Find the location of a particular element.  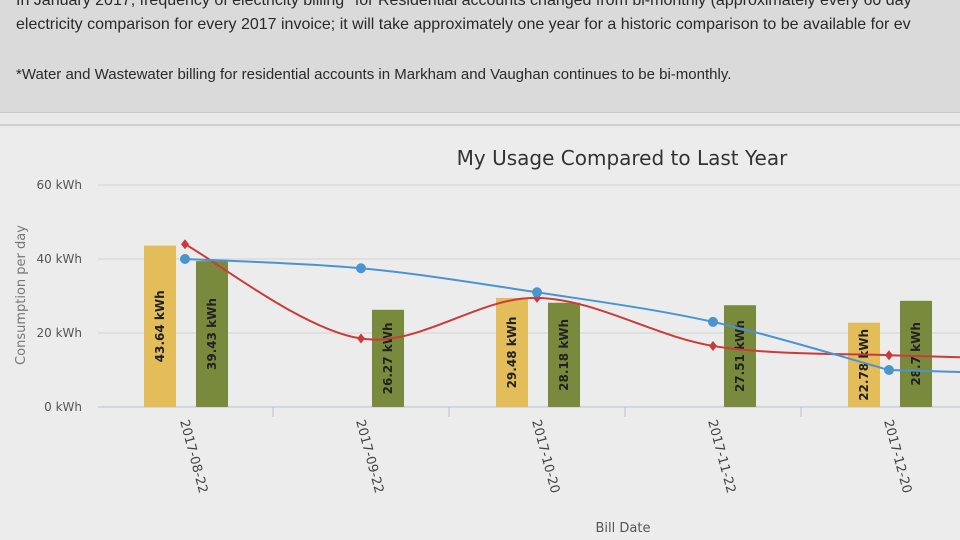

bar-data-label: 28.7 kWh is located at coordinates (916, 354).